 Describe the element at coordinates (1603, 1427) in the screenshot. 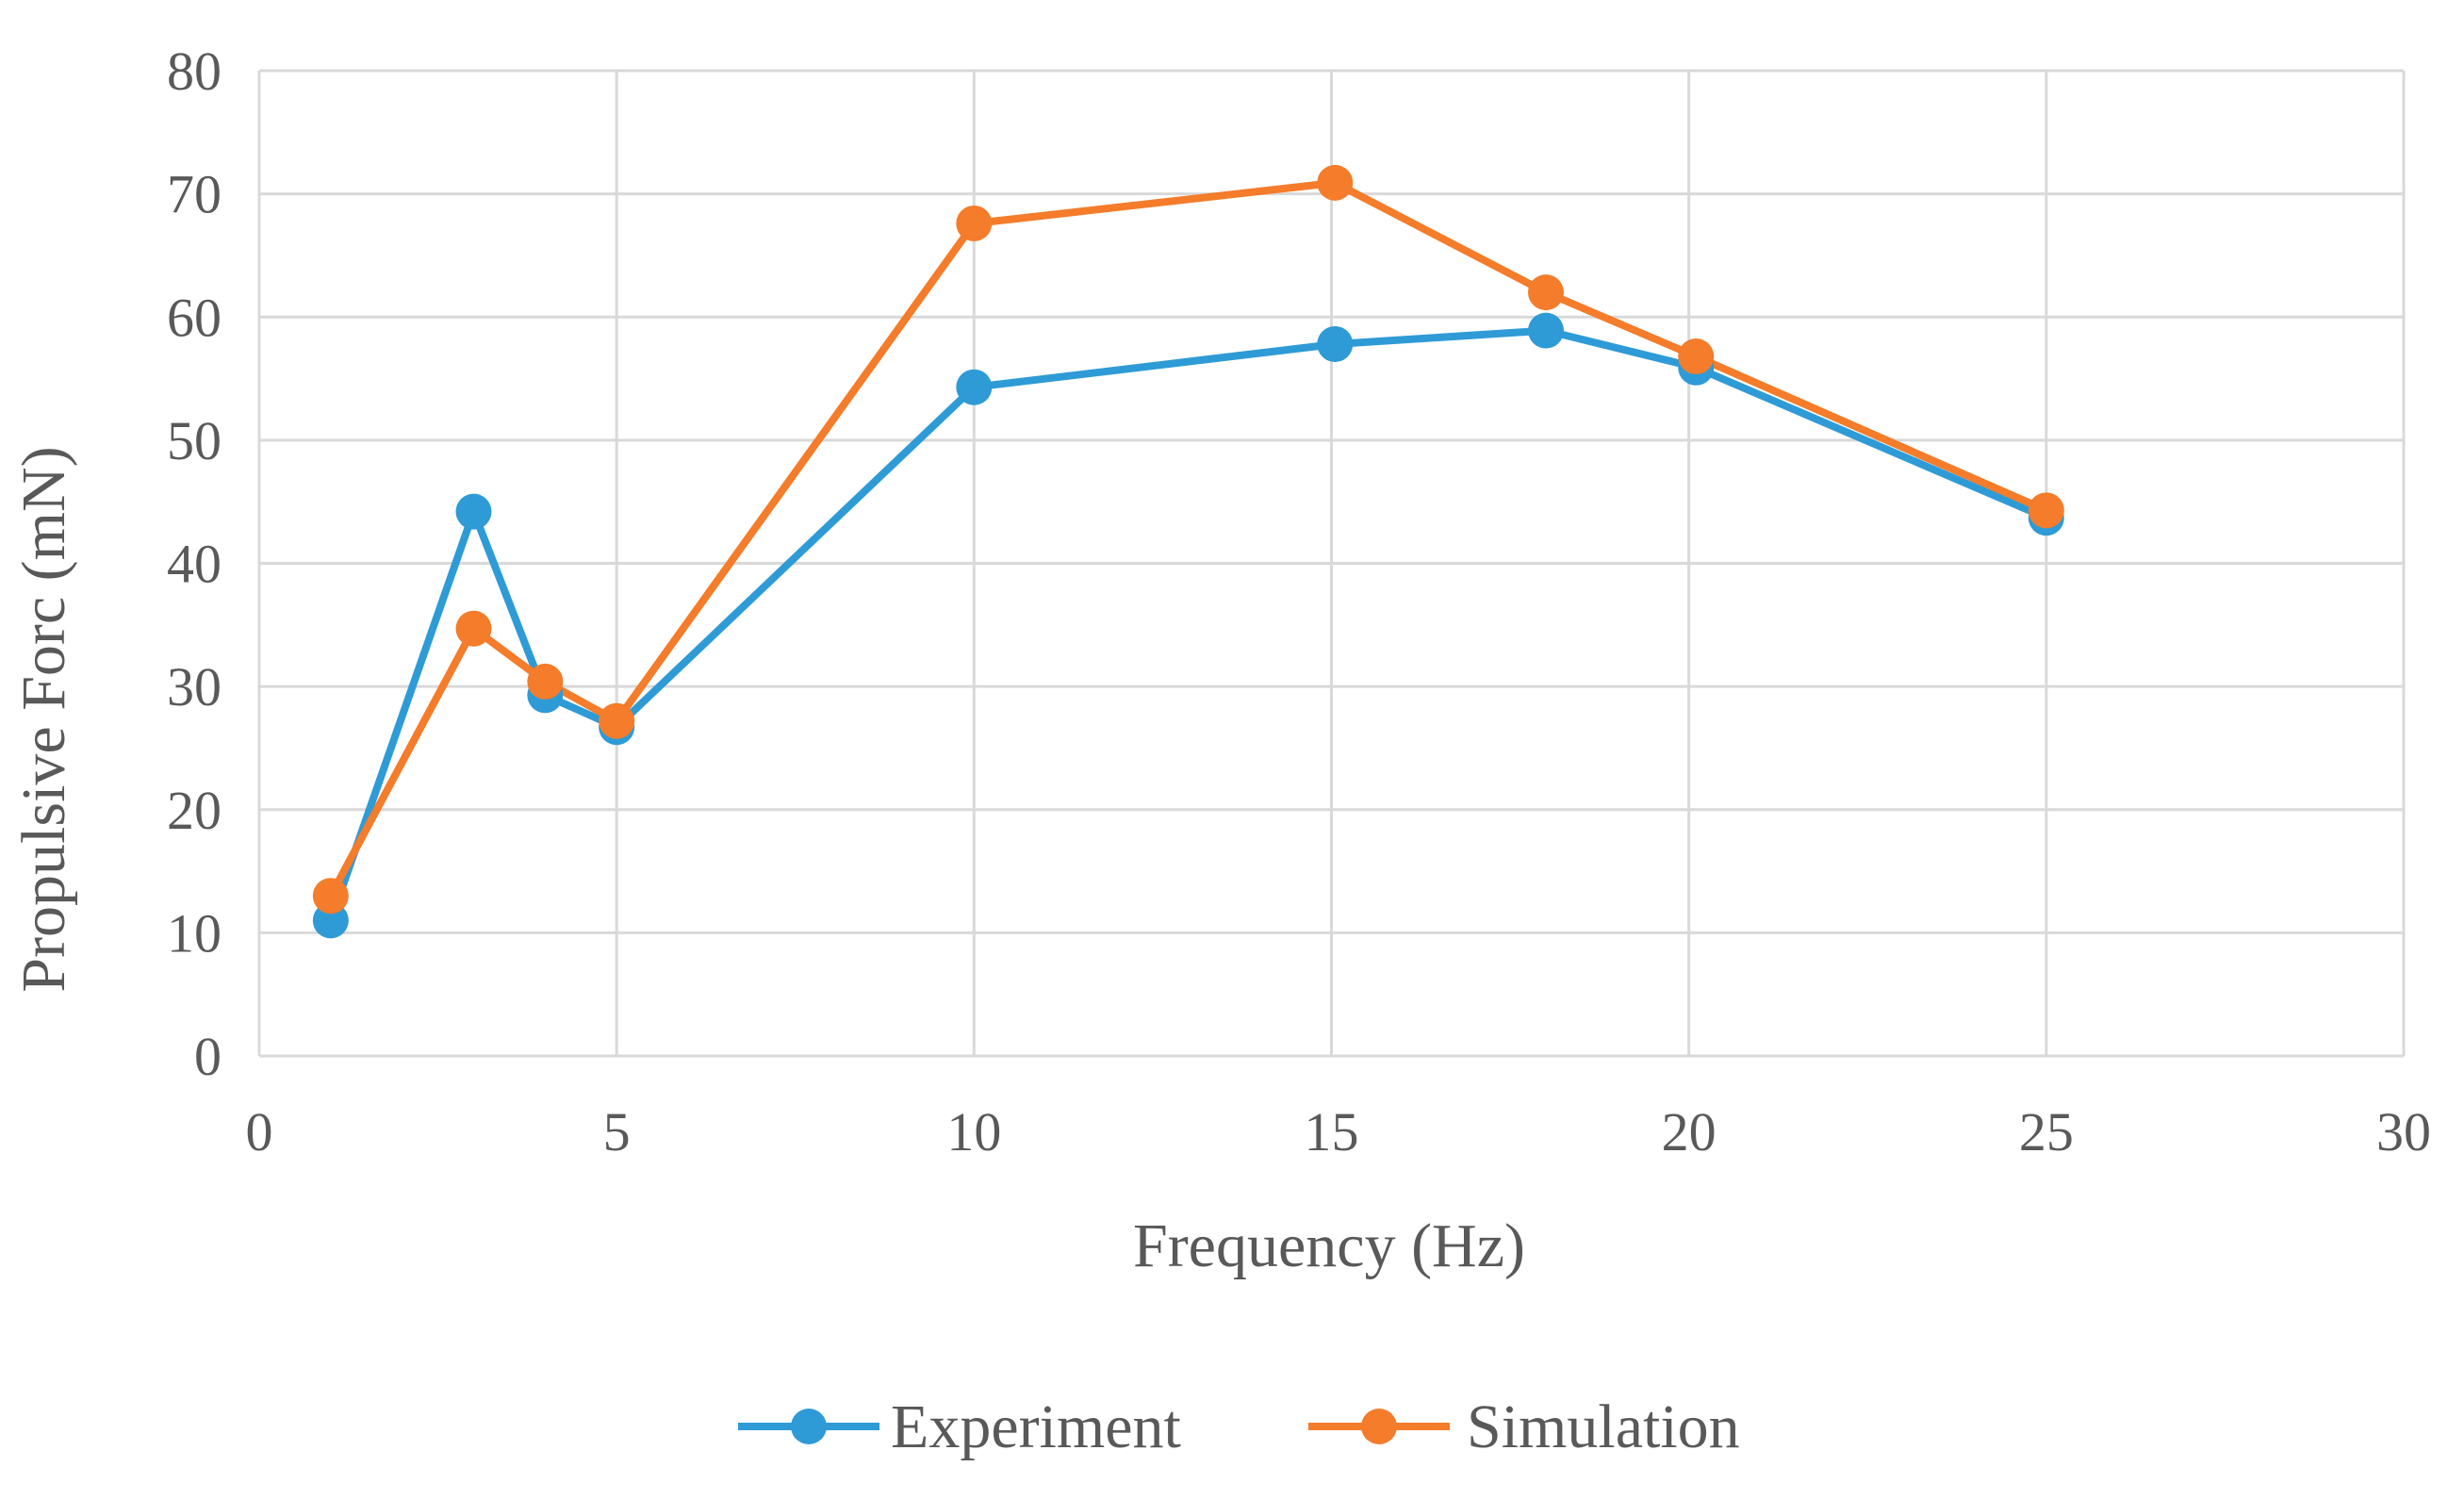

I see `legend-label-simulation: Simulation` at that location.